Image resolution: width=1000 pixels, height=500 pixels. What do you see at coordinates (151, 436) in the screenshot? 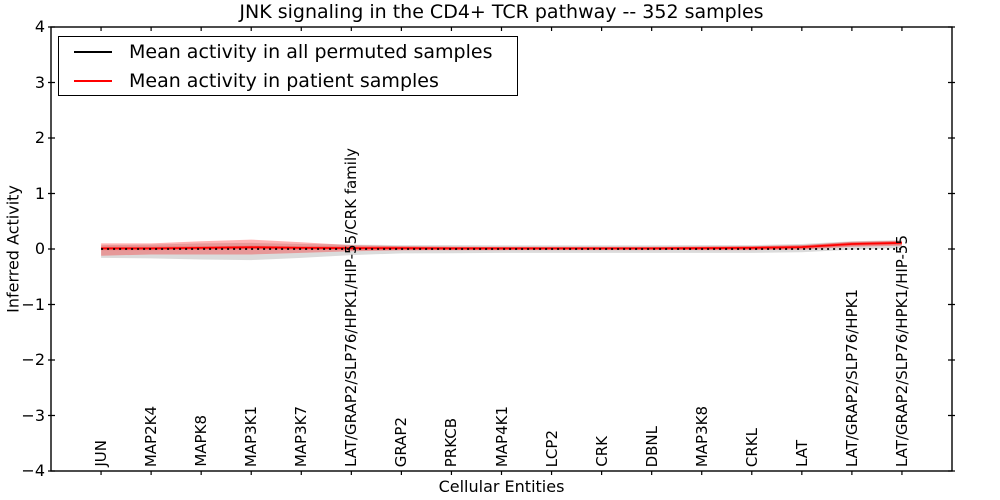
I see `x-tick-label: MAP2K4` at bounding box center [151, 436].